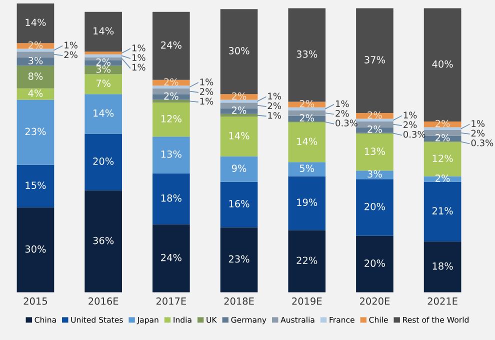 This screenshot has width=495, height=340. Describe the element at coordinates (239, 168) in the screenshot. I see `data-label: 9%` at that location.